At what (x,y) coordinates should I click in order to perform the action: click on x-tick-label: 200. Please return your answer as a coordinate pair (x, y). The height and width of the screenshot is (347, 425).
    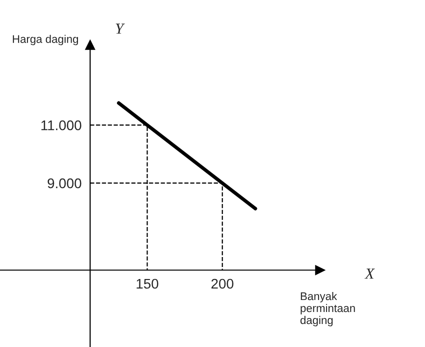
    Looking at the image, I should click on (222, 283).